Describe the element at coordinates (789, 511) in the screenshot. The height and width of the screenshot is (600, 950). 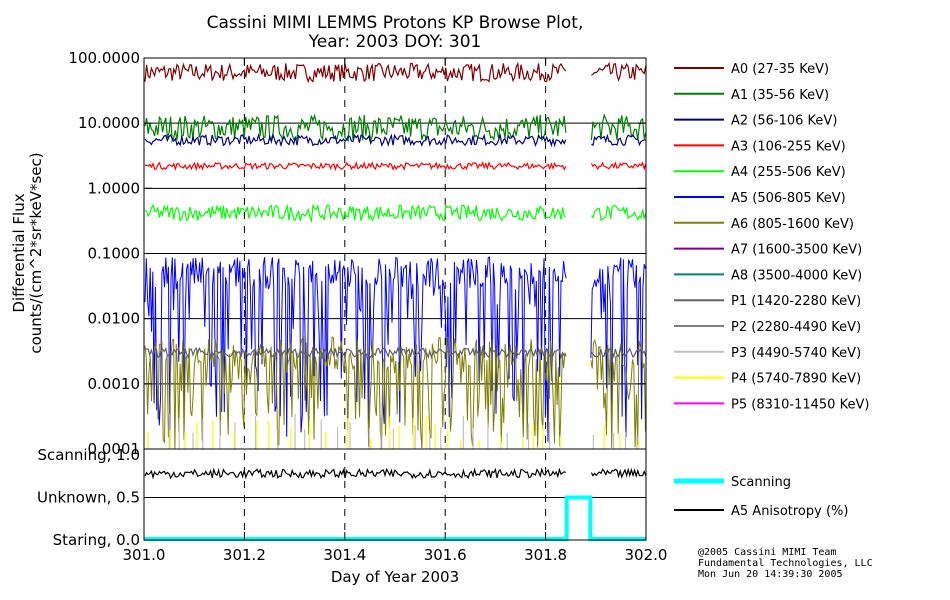
I see `legend-label: A5 Anisotropy (%)` at that location.